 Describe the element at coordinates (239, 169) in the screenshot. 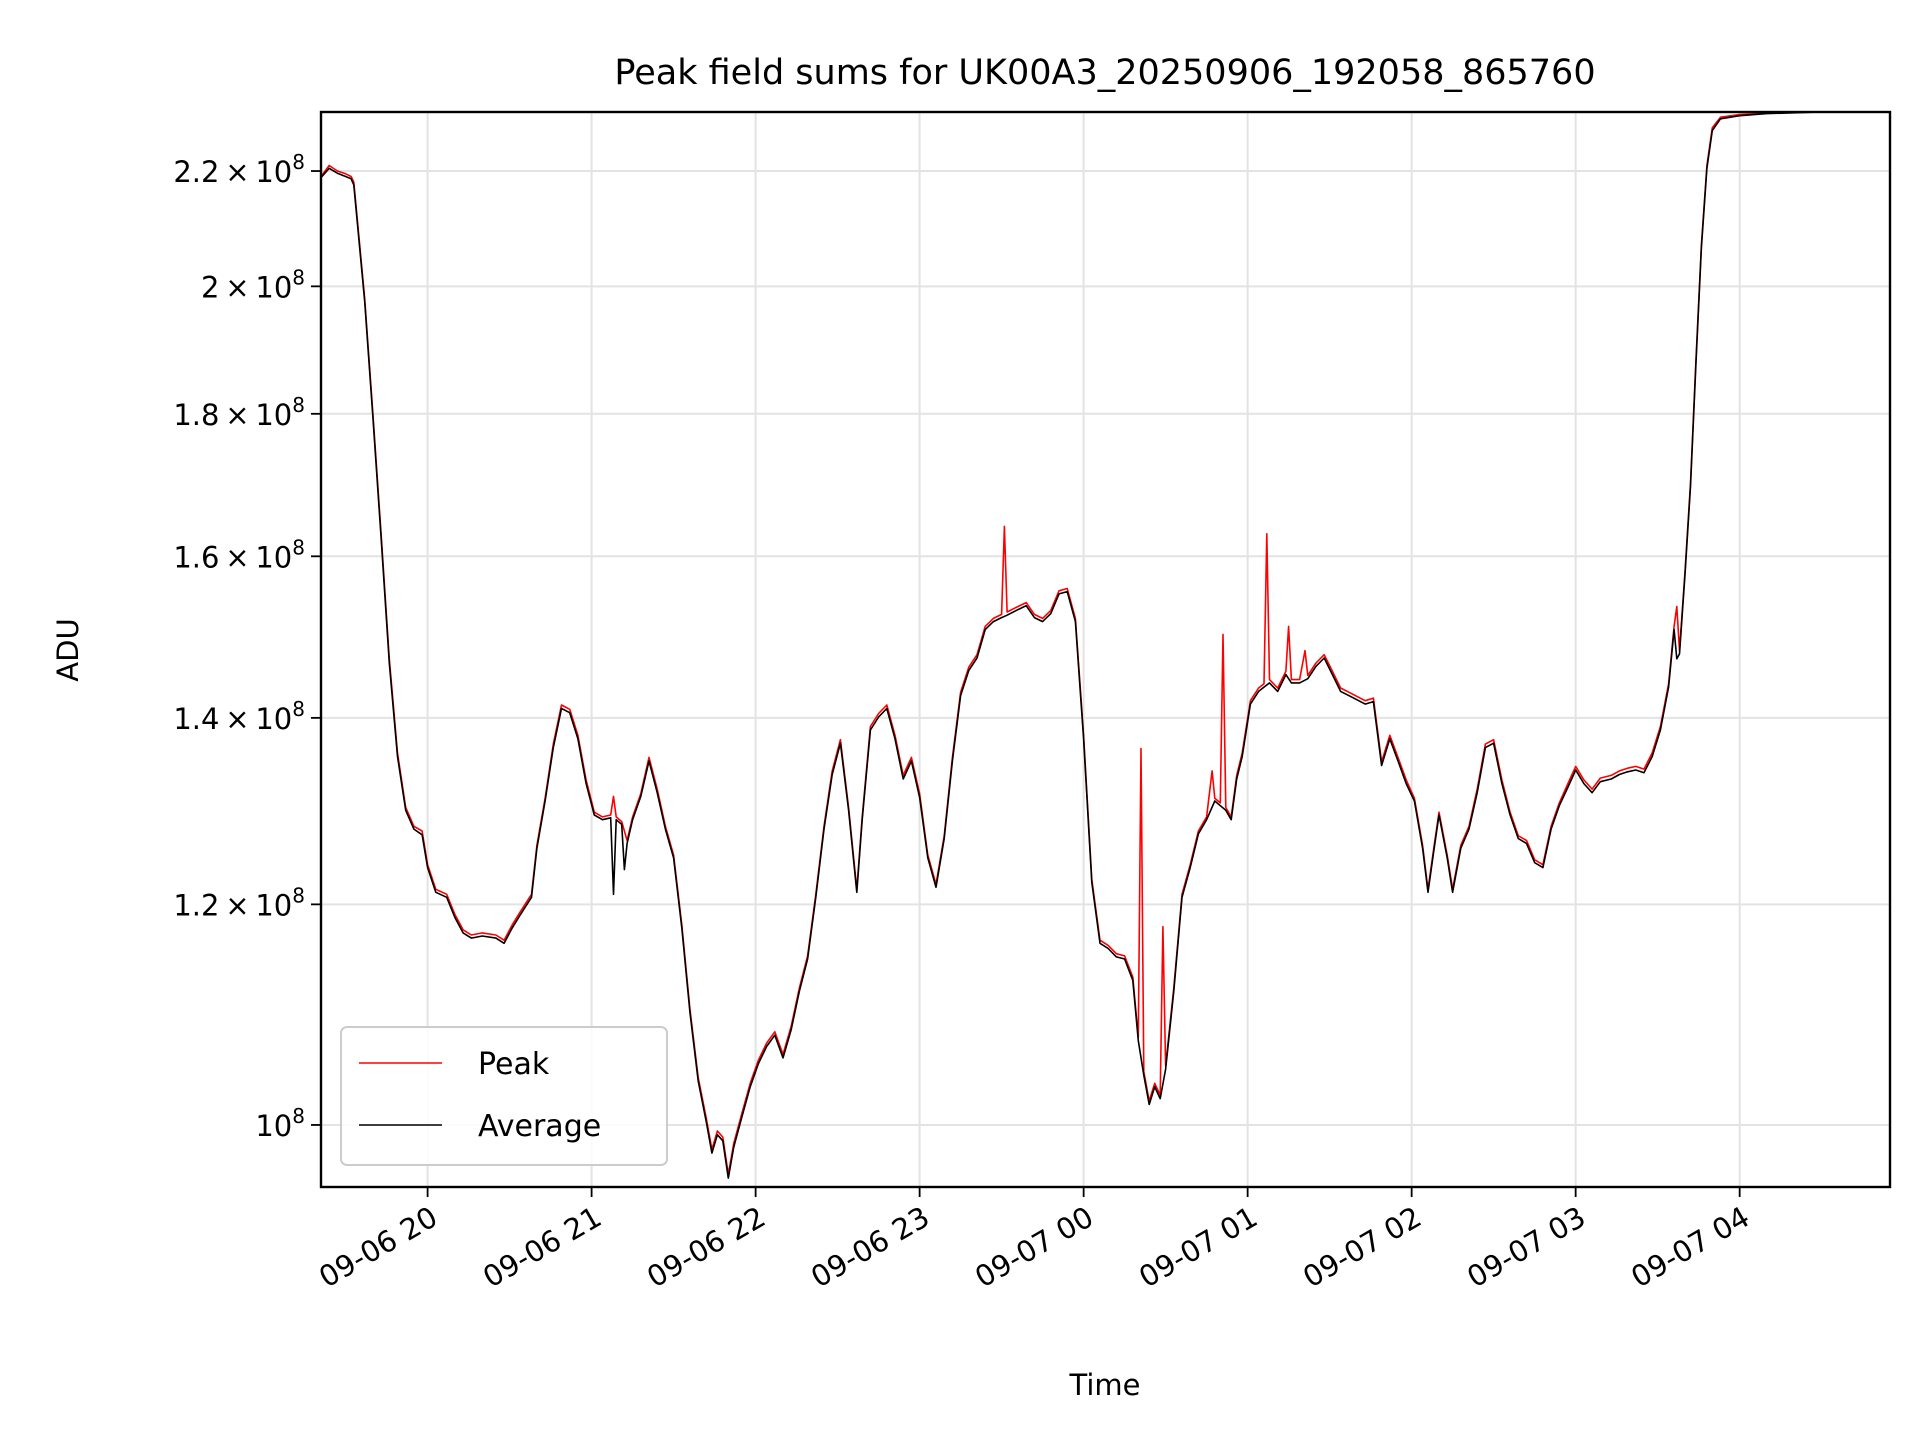

I see `y-tick-label: 2.2 × 108` at that location.